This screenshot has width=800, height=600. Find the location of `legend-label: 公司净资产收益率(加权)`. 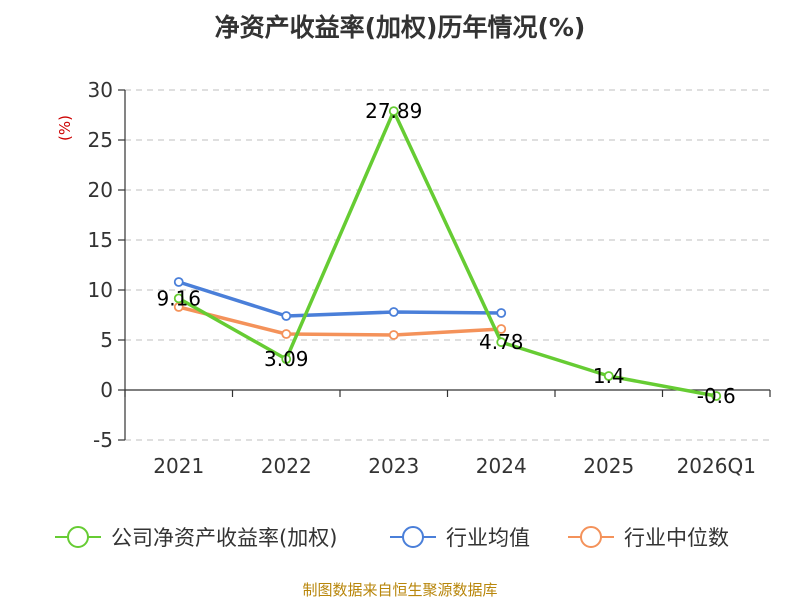

legend-label: 公司净资产收益率(加权) is located at coordinates (224, 538).